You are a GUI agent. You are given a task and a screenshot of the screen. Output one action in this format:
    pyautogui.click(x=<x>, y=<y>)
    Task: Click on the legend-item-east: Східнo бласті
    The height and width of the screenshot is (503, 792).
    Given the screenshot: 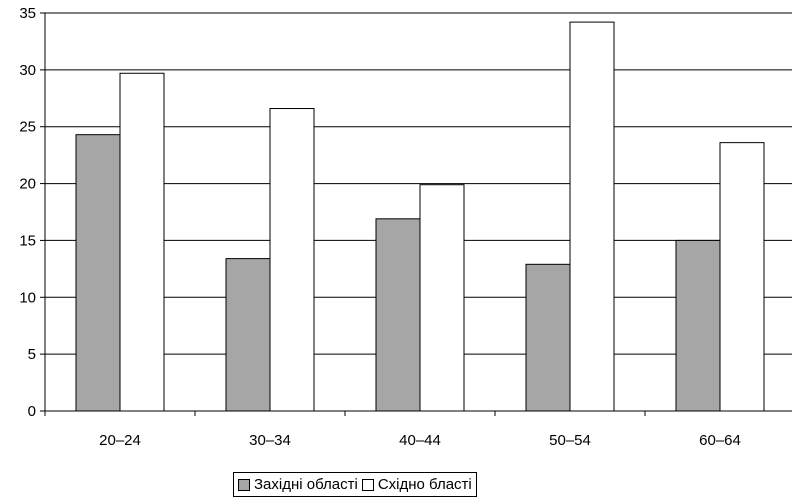 What is the action you would take?
    pyautogui.click(x=416, y=484)
    